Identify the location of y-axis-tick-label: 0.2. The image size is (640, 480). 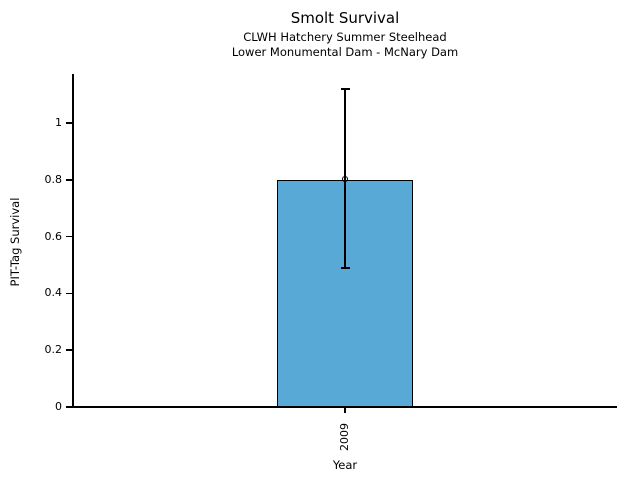
(53, 350).